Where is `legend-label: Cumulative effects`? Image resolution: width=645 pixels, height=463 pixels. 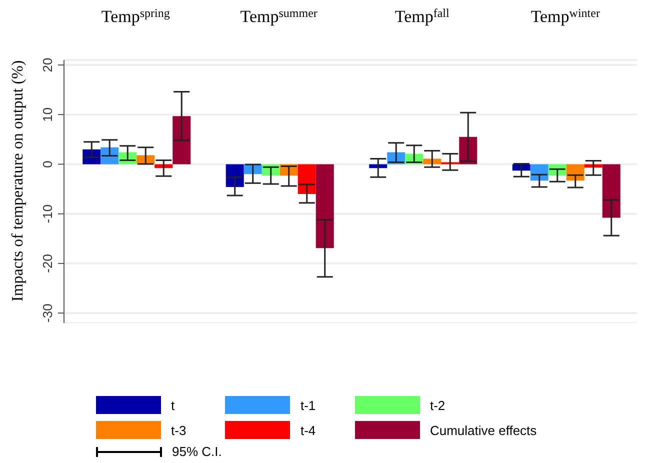
legend-label: Cumulative effects is located at coordinates (483, 430).